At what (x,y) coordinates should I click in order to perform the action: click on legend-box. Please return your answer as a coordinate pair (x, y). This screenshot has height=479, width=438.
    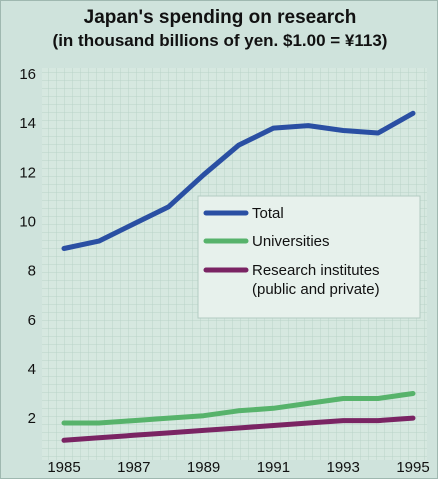
    Looking at the image, I should click on (309, 257).